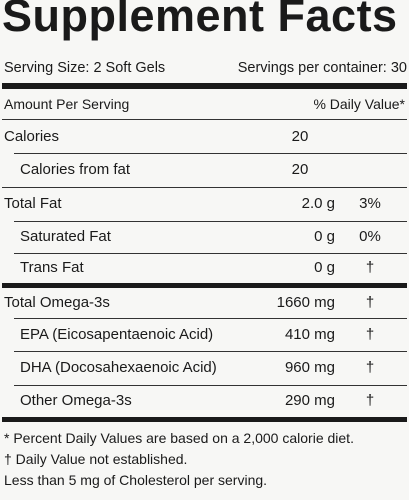  I want to click on row-label: Total Fat, so click(33, 203).